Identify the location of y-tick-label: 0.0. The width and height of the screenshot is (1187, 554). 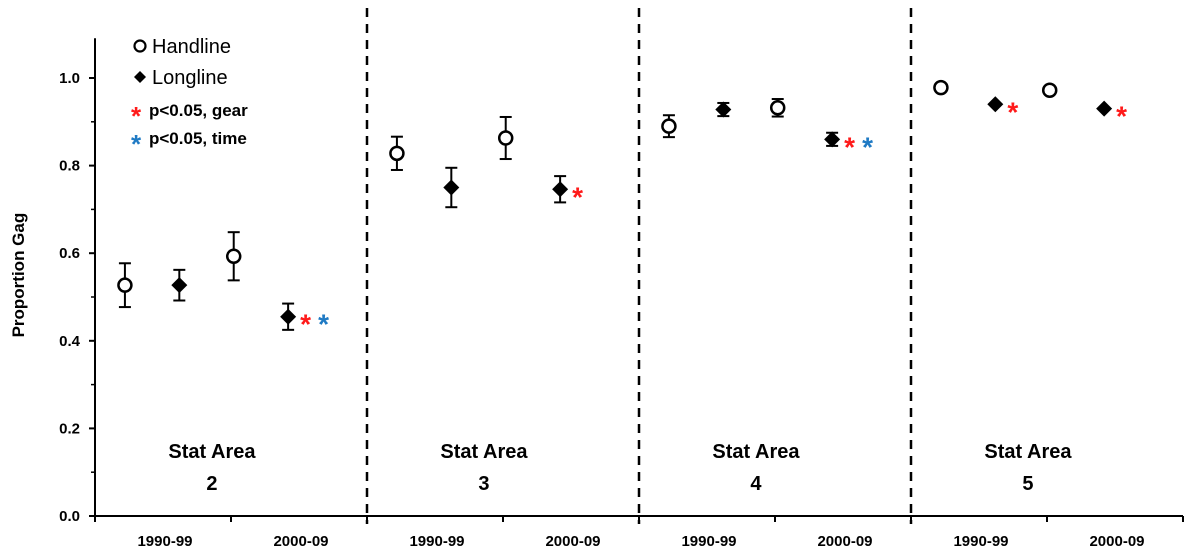
(69, 516).